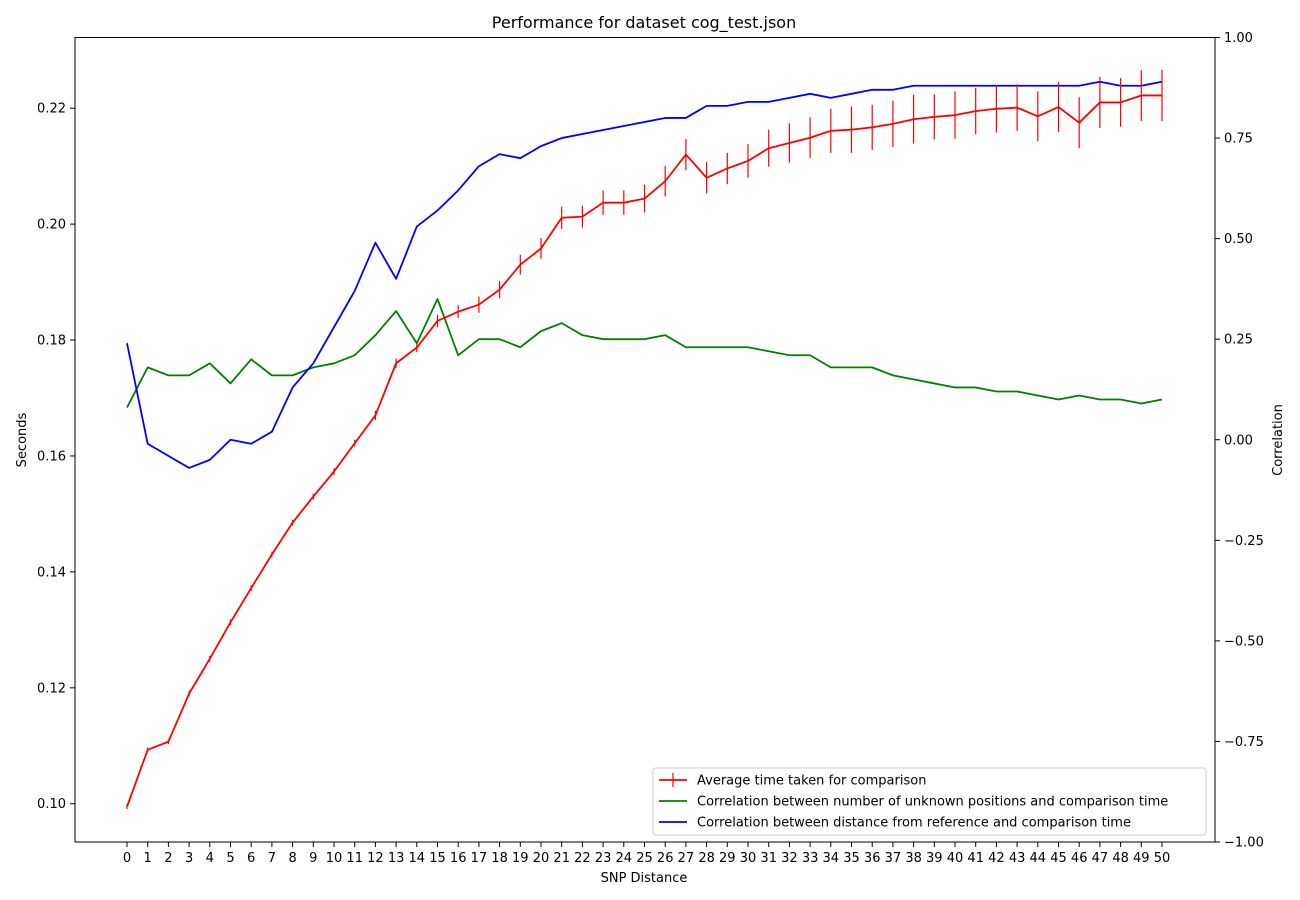 The image size is (1300, 900). I want to click on x-tick-label: 18, so click(499, 858).